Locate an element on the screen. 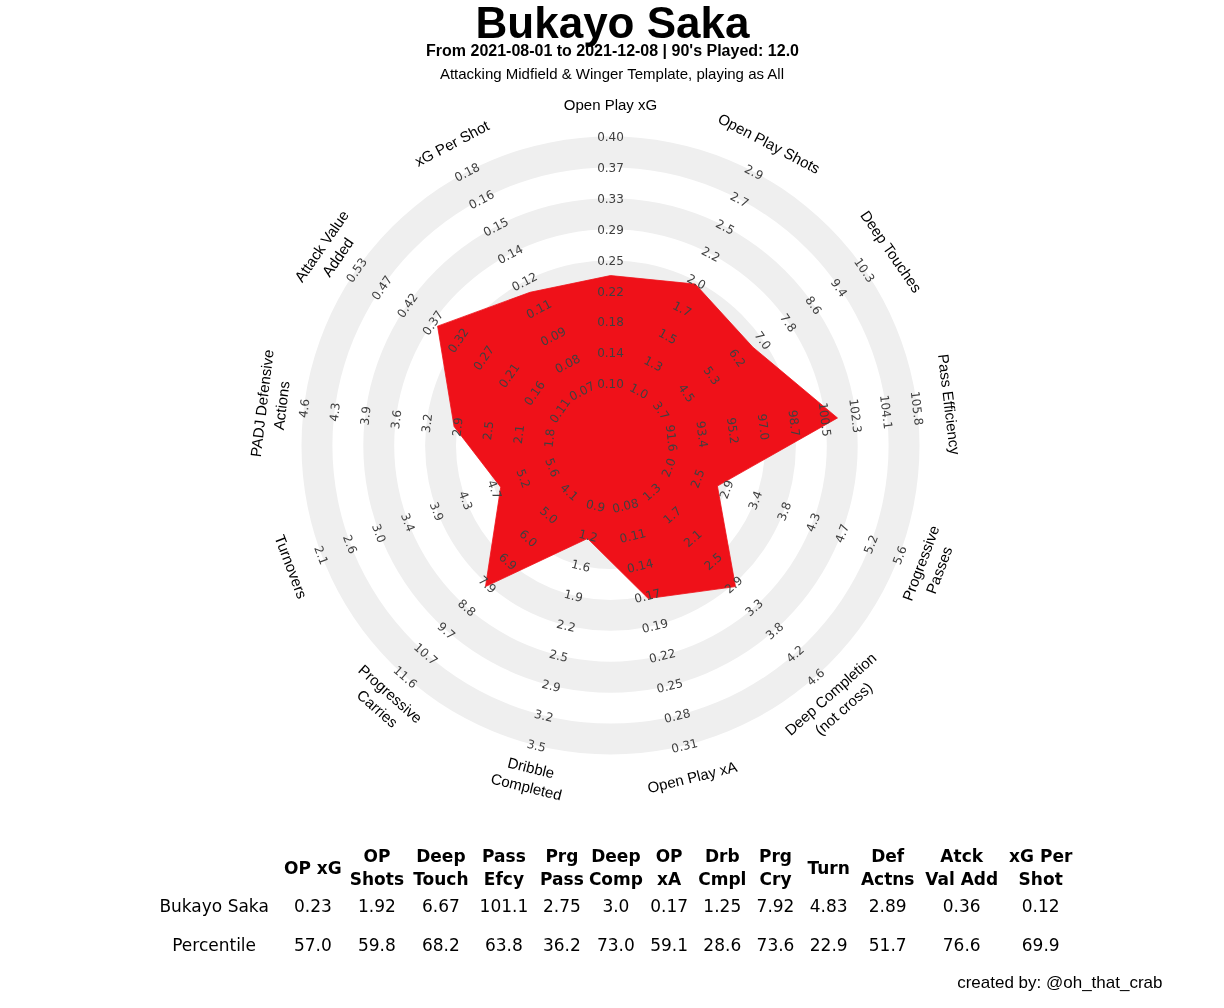 This screenshot has height=1008, width=1224. text: 0.28 is located at coordinates (677, 716).